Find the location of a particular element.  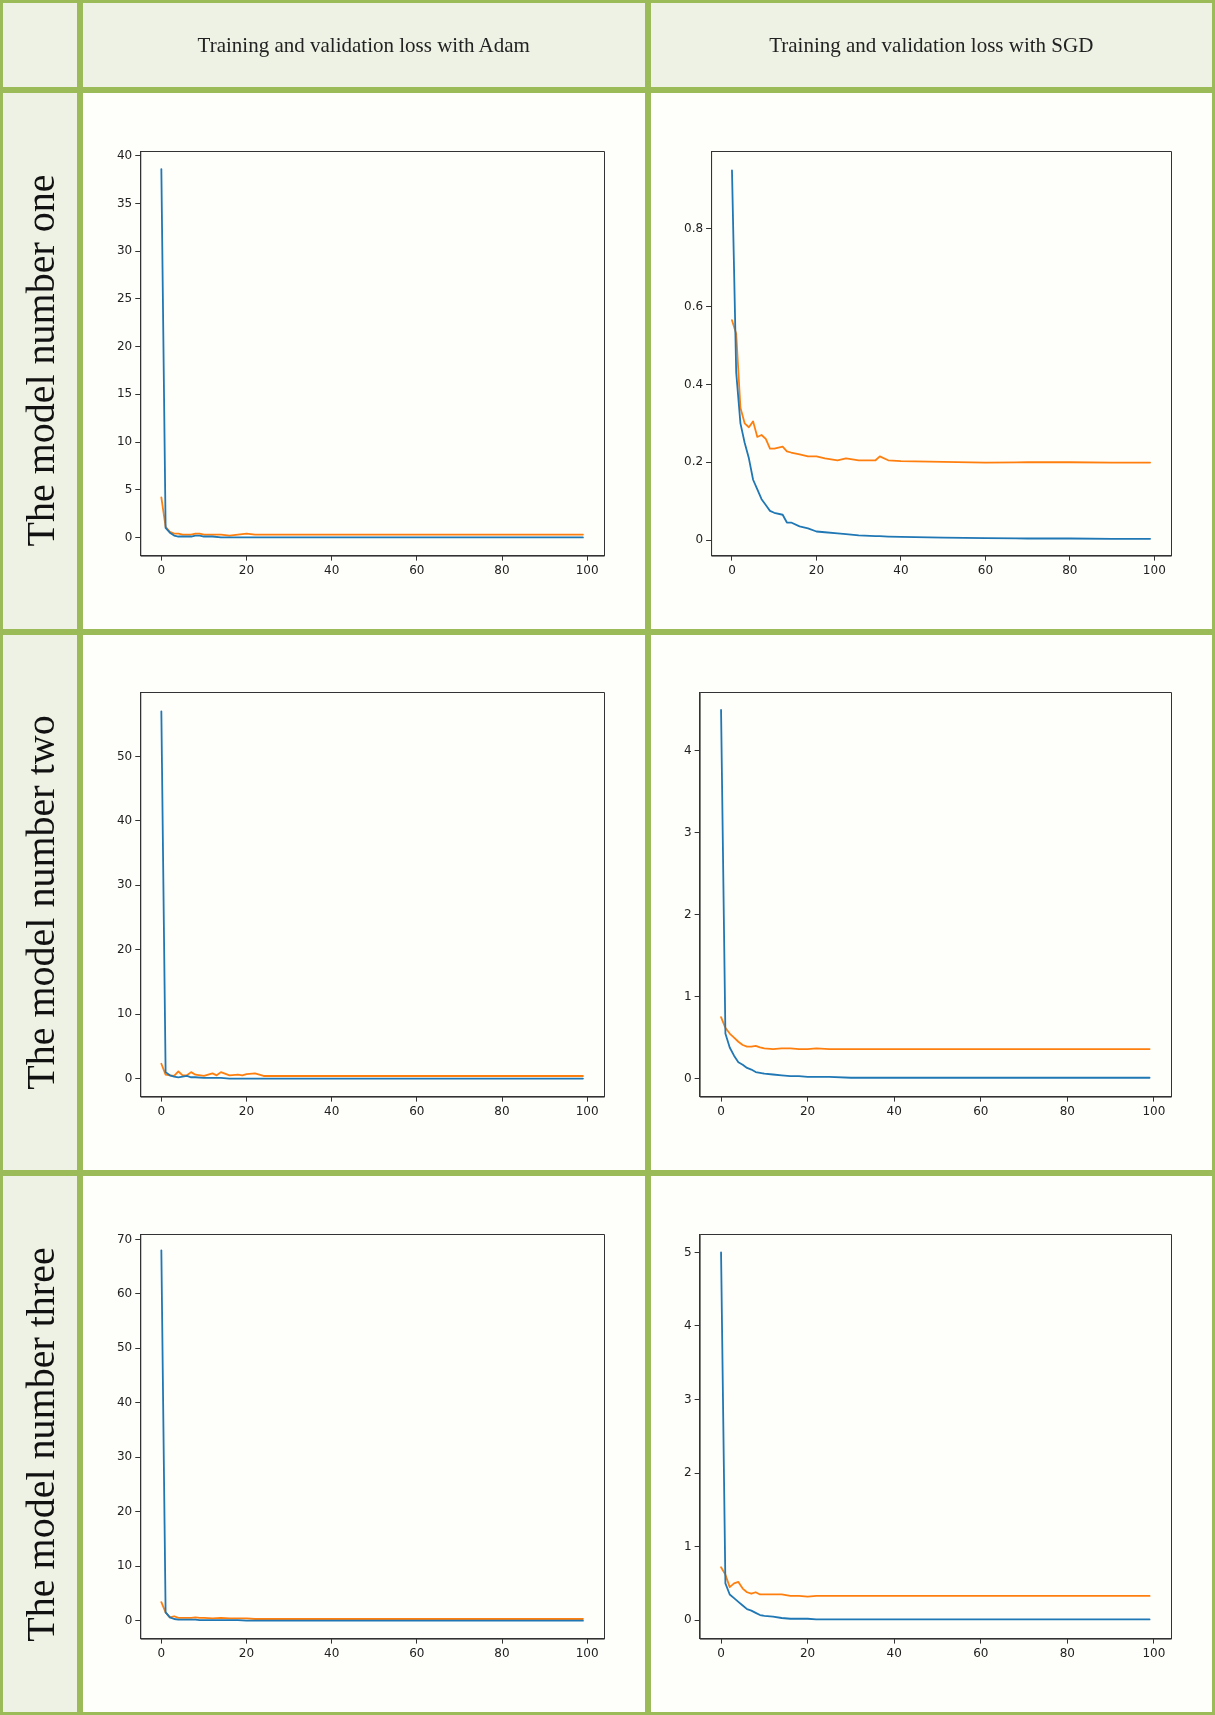

y-tick-label: 15 is located at coordinates (124, 393).